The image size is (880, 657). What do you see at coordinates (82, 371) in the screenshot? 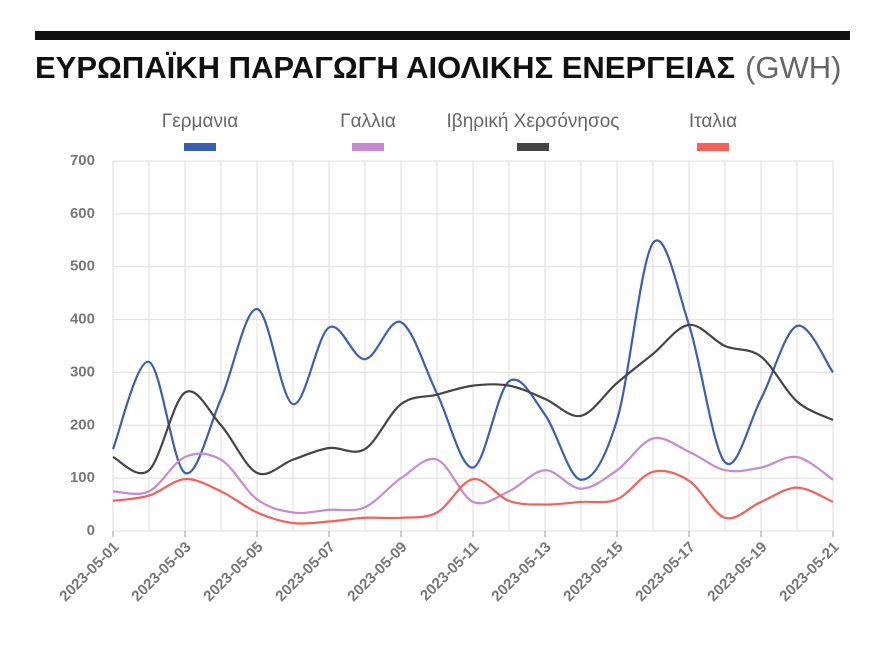
I see `y-tick-label: 300` at bounding box center [82, 371].